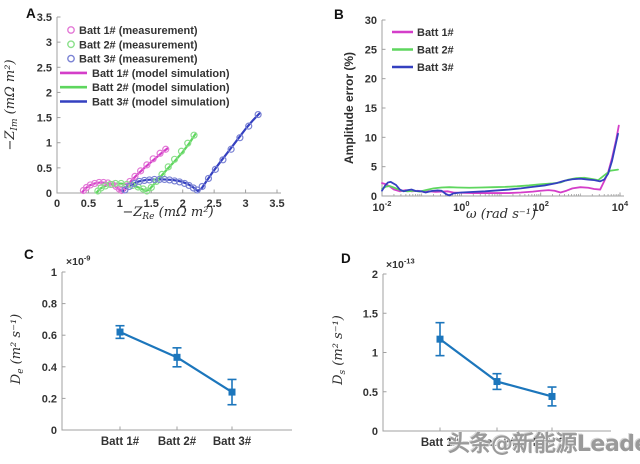 The image size is (640, 464). I want to click on panel-label-c: C, so click(29, 254).